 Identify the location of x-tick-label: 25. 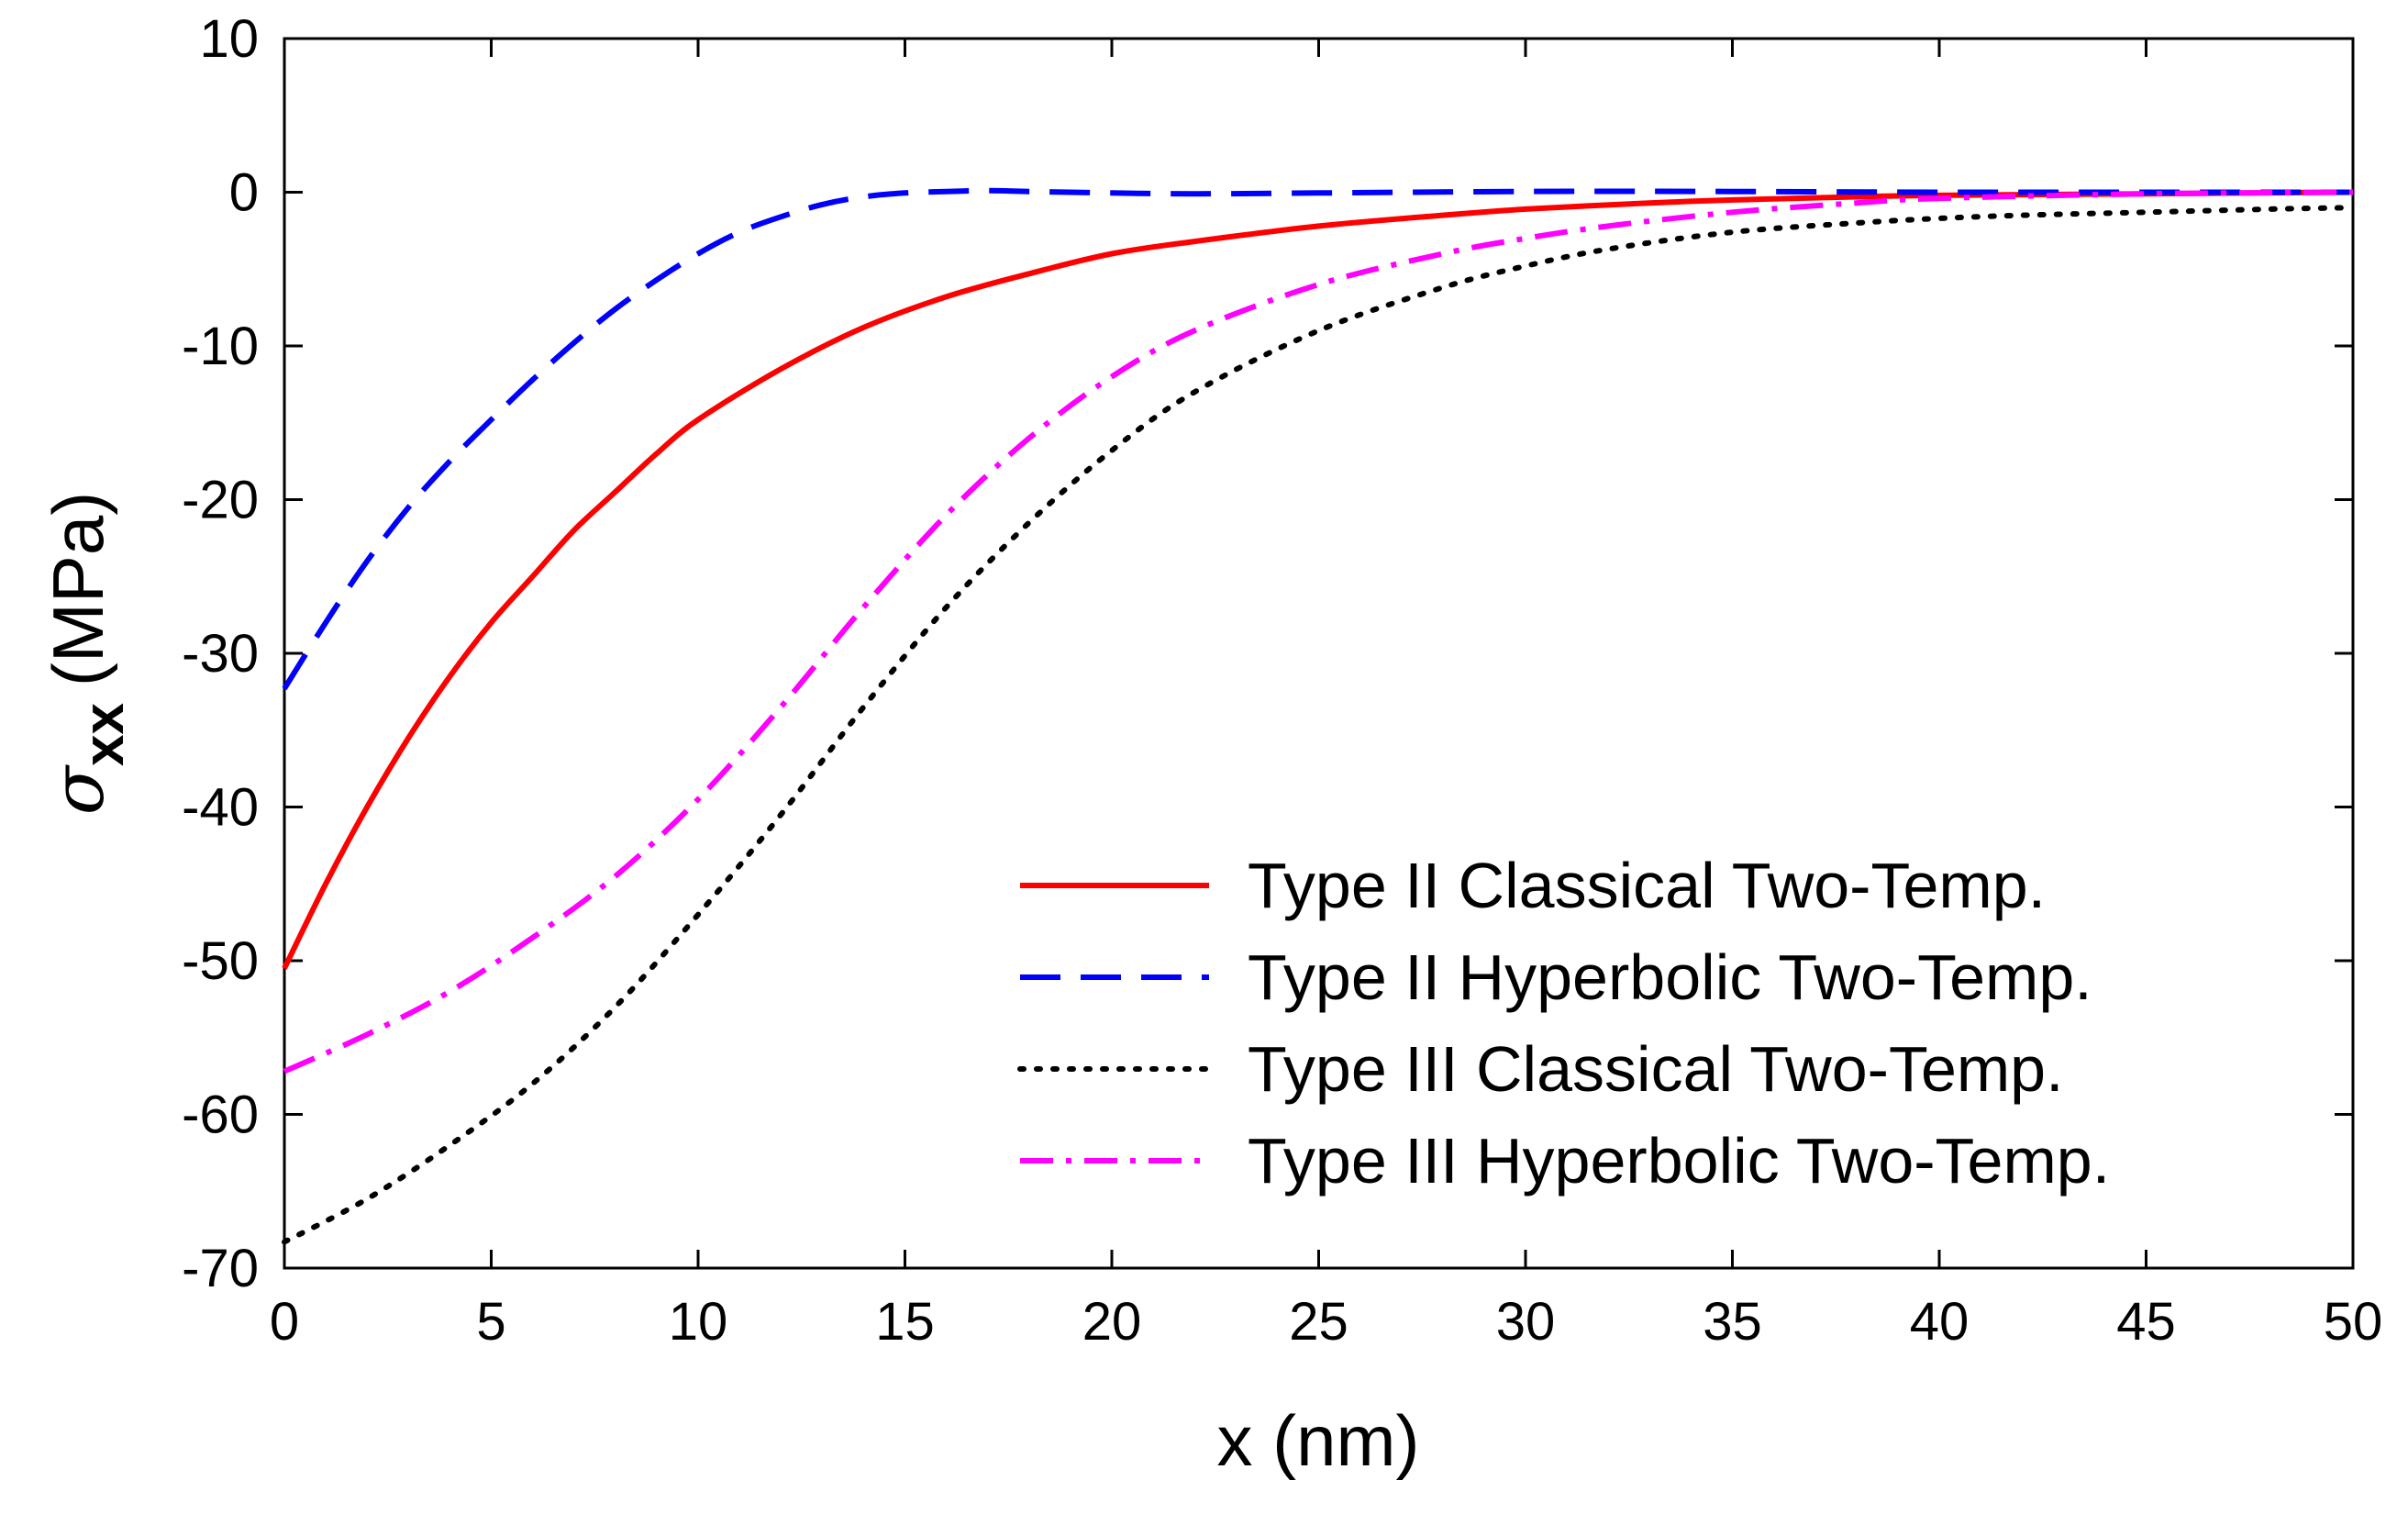
(1318, 1322).